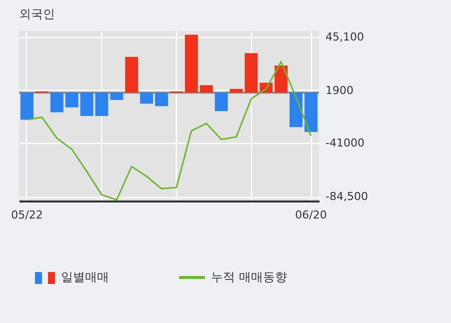 The height and width of the screenshot is (323, 451). What do you see at coordinates (85, 277) in the screenshot?
I see `legend-label: 일별매매` at bounding box center [85, 277].